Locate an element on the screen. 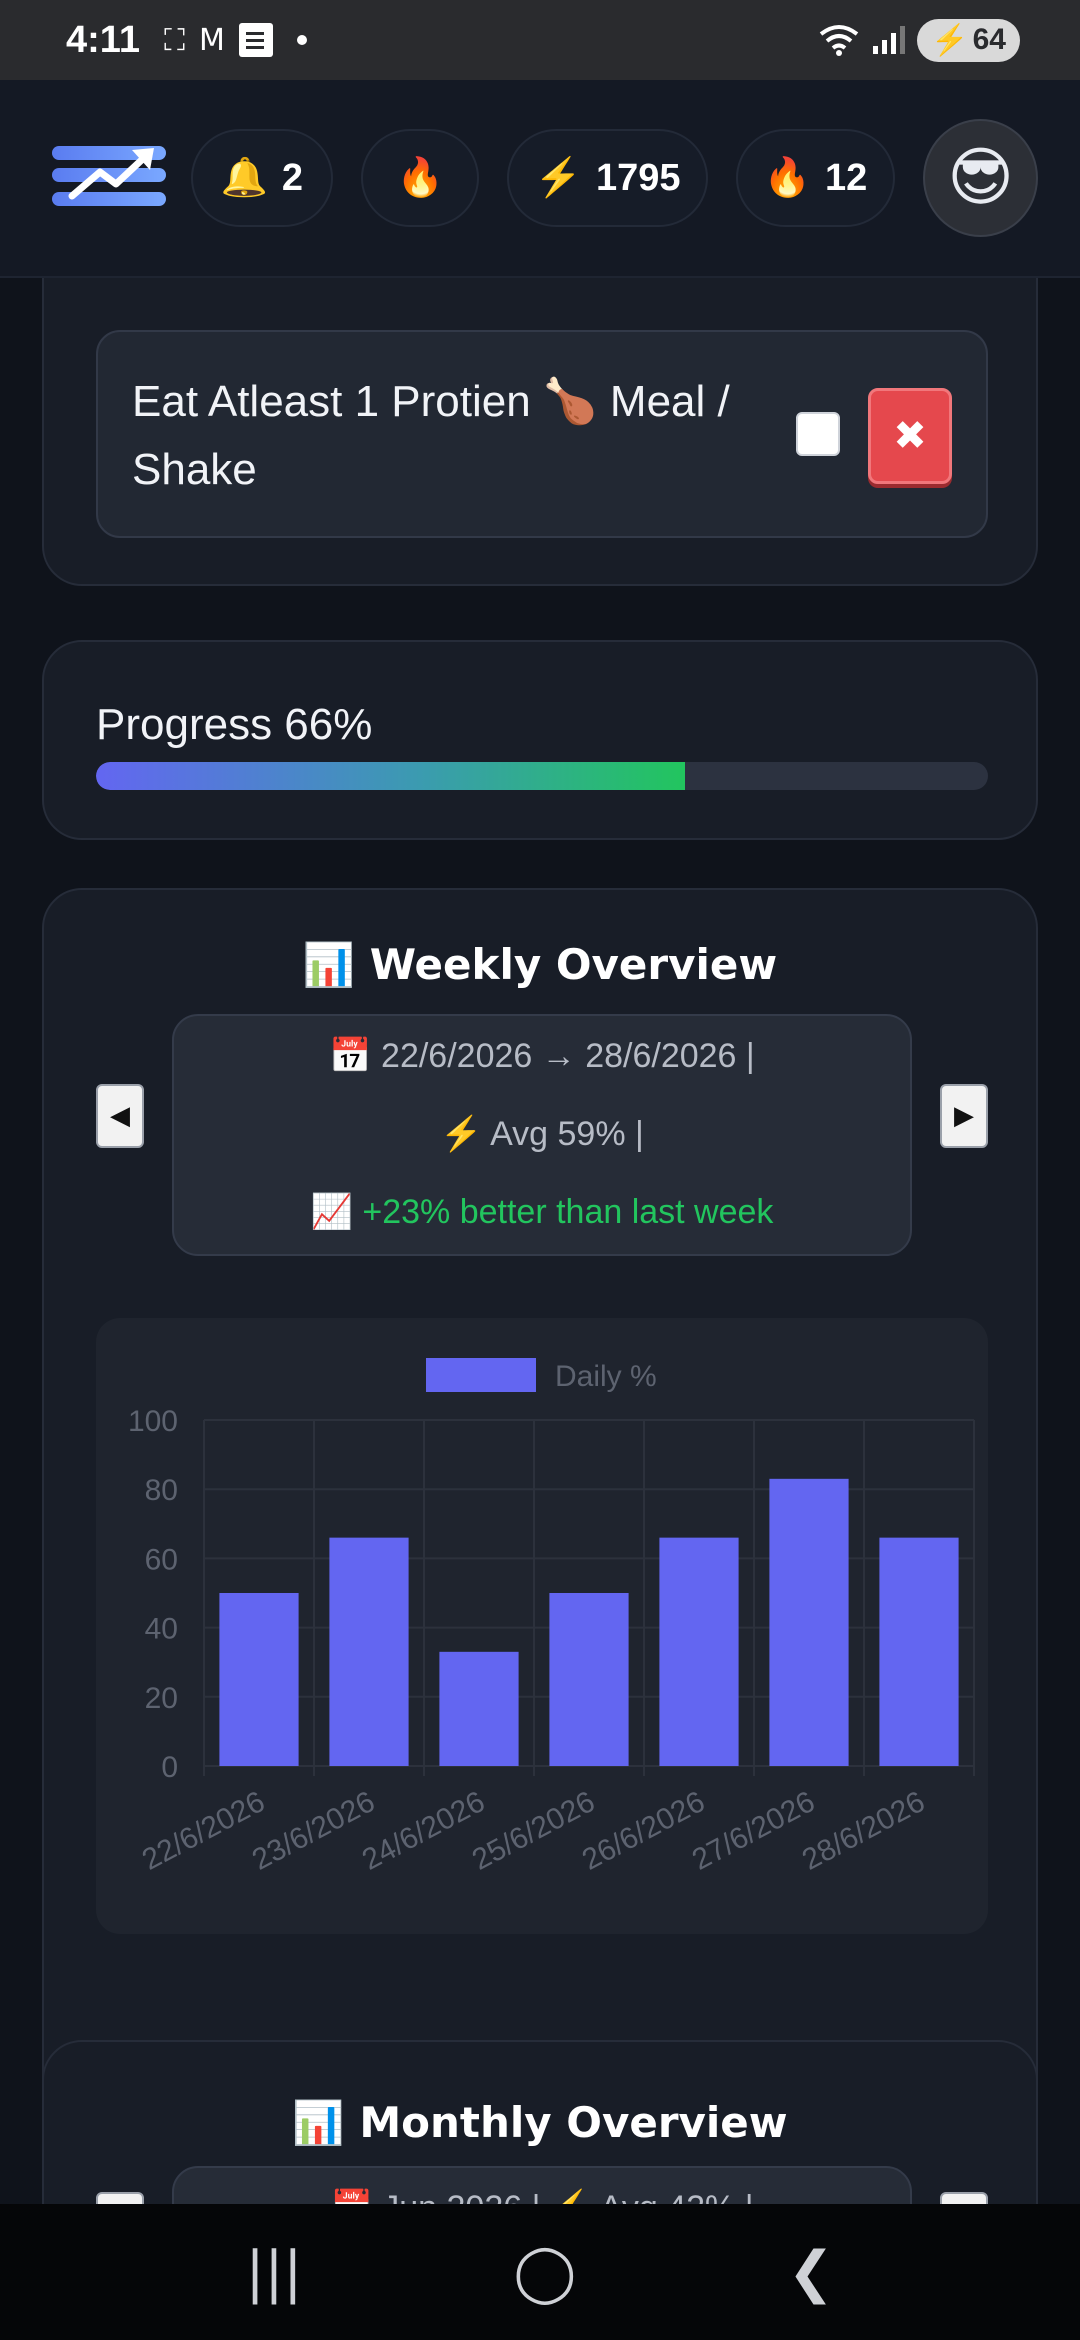 The width and height of the screenshot is (1080, 2340). y-tick-label: 0 is located at coordinates (169, 1767).